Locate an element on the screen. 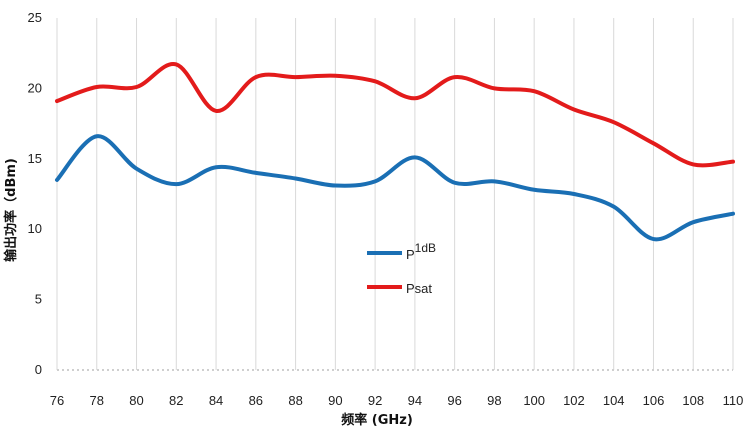  x-tick-label-102: 102 is located at coordinates (574, 400).